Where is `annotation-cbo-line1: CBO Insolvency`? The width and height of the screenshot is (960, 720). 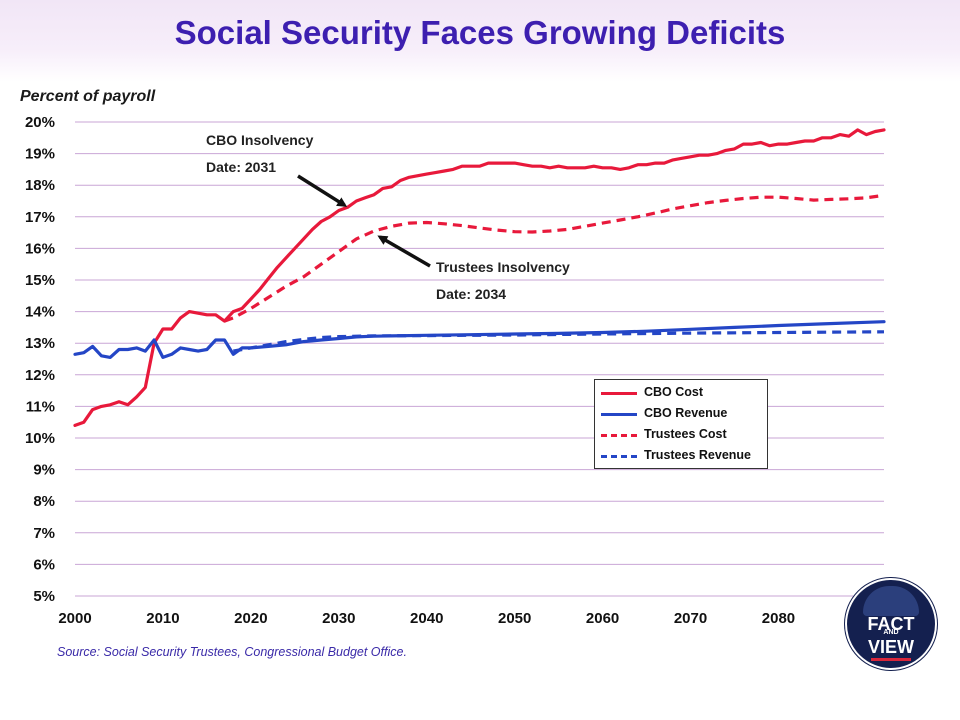
annotation-cbo-line1: CBO Insolvency is located at coordinates (260, 140).